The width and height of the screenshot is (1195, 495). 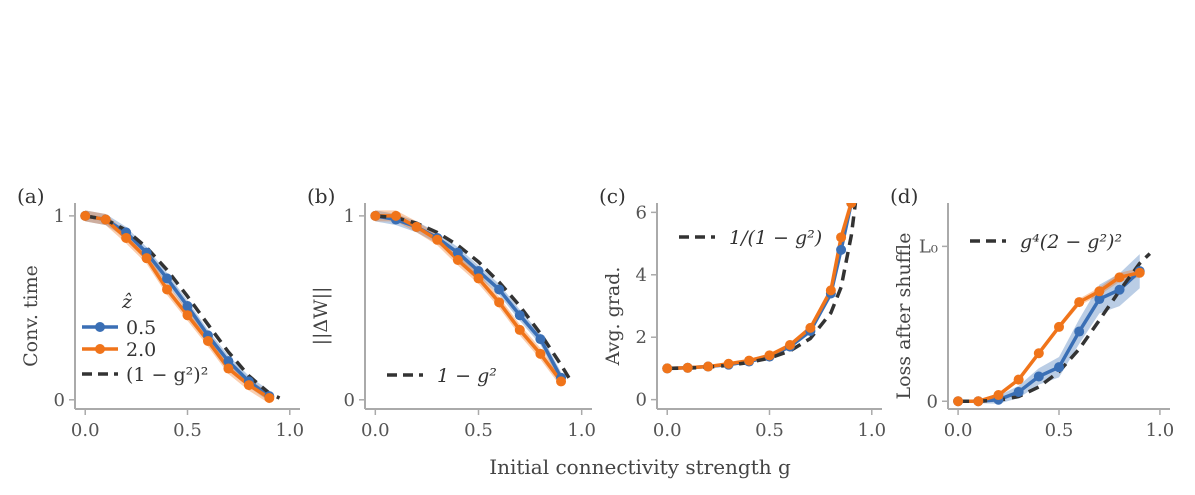 I want to click on y-axis-label: Loss after shuffle, so click(x=904, y=315).